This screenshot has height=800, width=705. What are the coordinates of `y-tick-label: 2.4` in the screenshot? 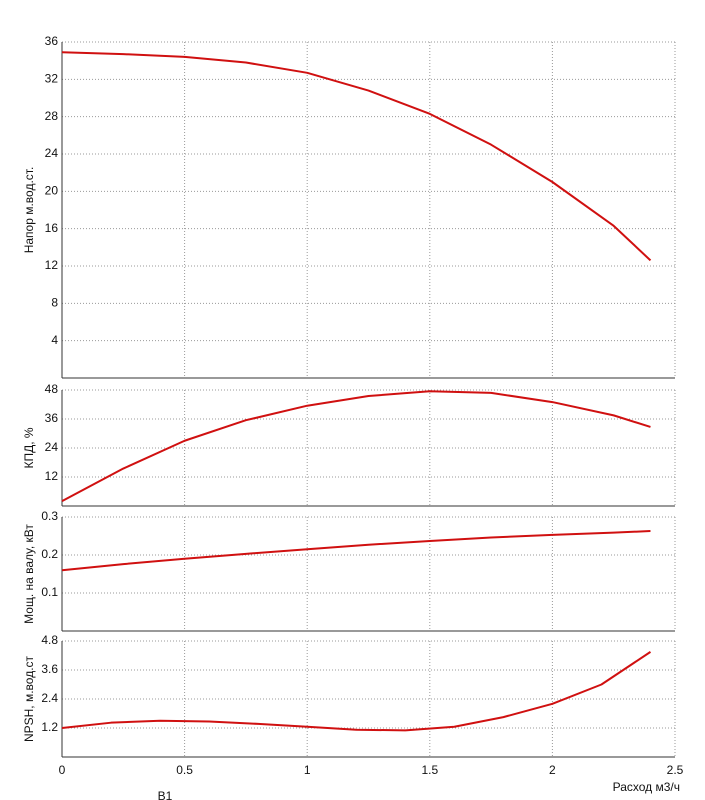 It's located at (49, 698).